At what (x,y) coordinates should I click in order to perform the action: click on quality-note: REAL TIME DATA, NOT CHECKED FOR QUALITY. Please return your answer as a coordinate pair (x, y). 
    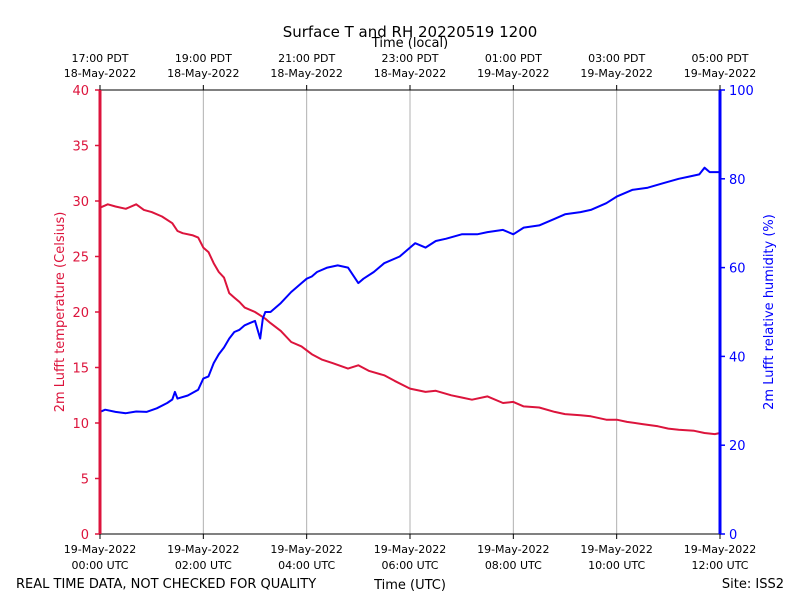
    Looking at the image, I should click on (166, 584).